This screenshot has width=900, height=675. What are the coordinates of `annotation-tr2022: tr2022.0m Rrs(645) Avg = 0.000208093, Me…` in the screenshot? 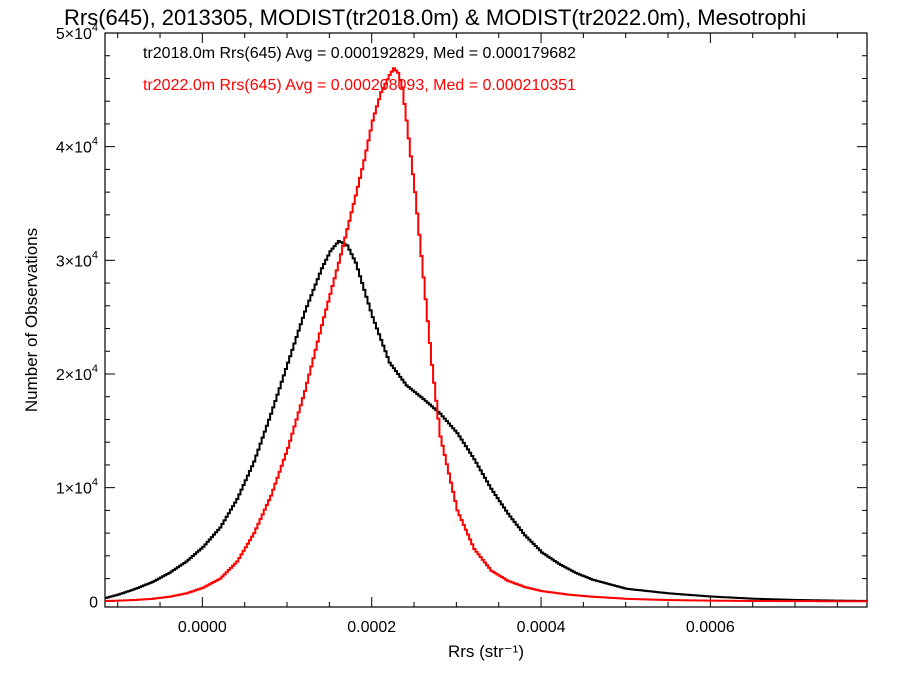 It's located at (359, 85).